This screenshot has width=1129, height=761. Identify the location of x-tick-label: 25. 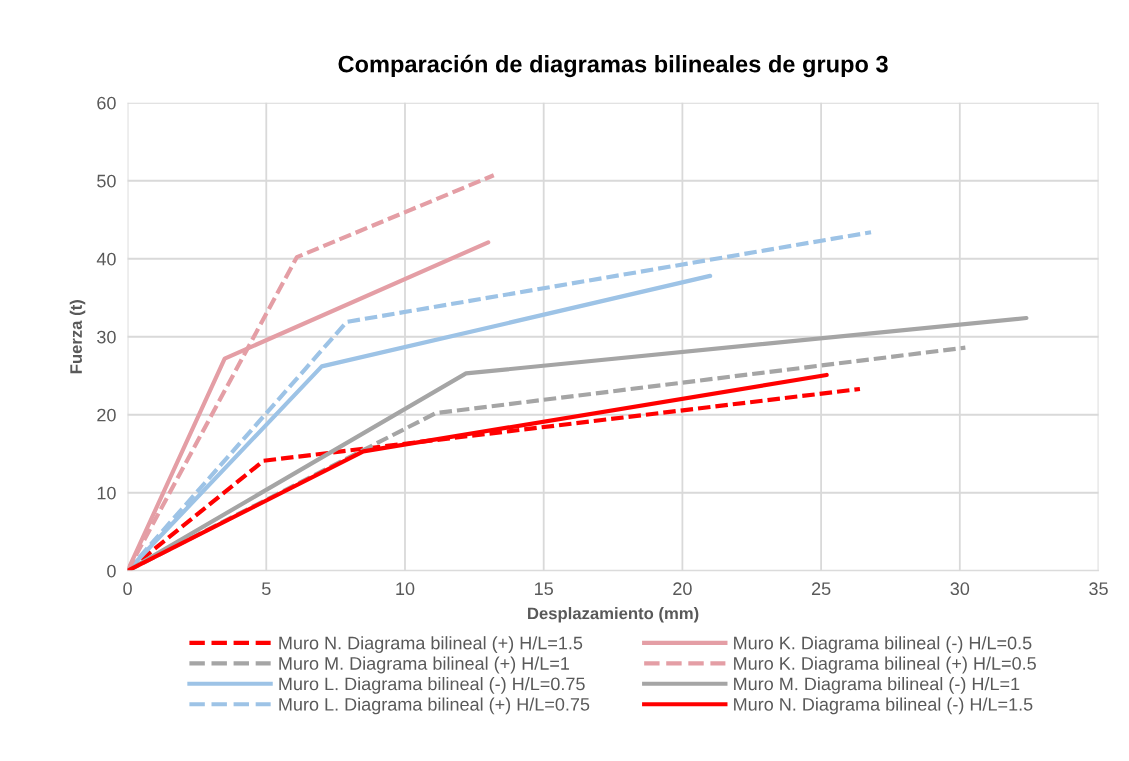
(821, 589).